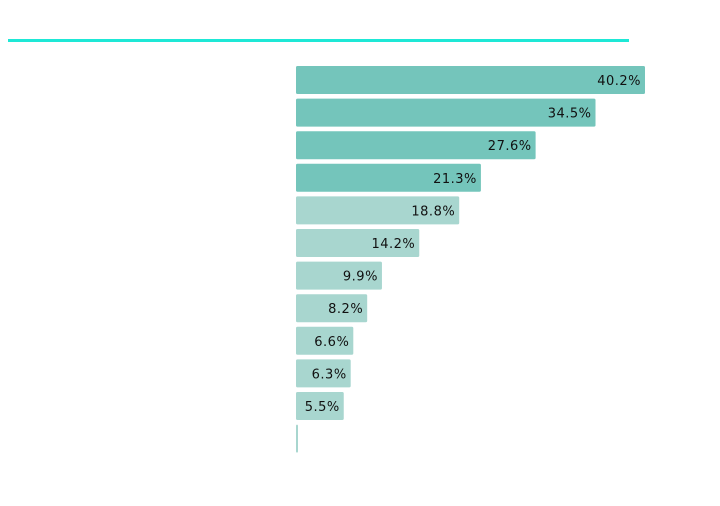  What do you see at coordinates (433, 211) in the screenshot?
I see `data-label: 18.8%` at bounding box center [433, 211].